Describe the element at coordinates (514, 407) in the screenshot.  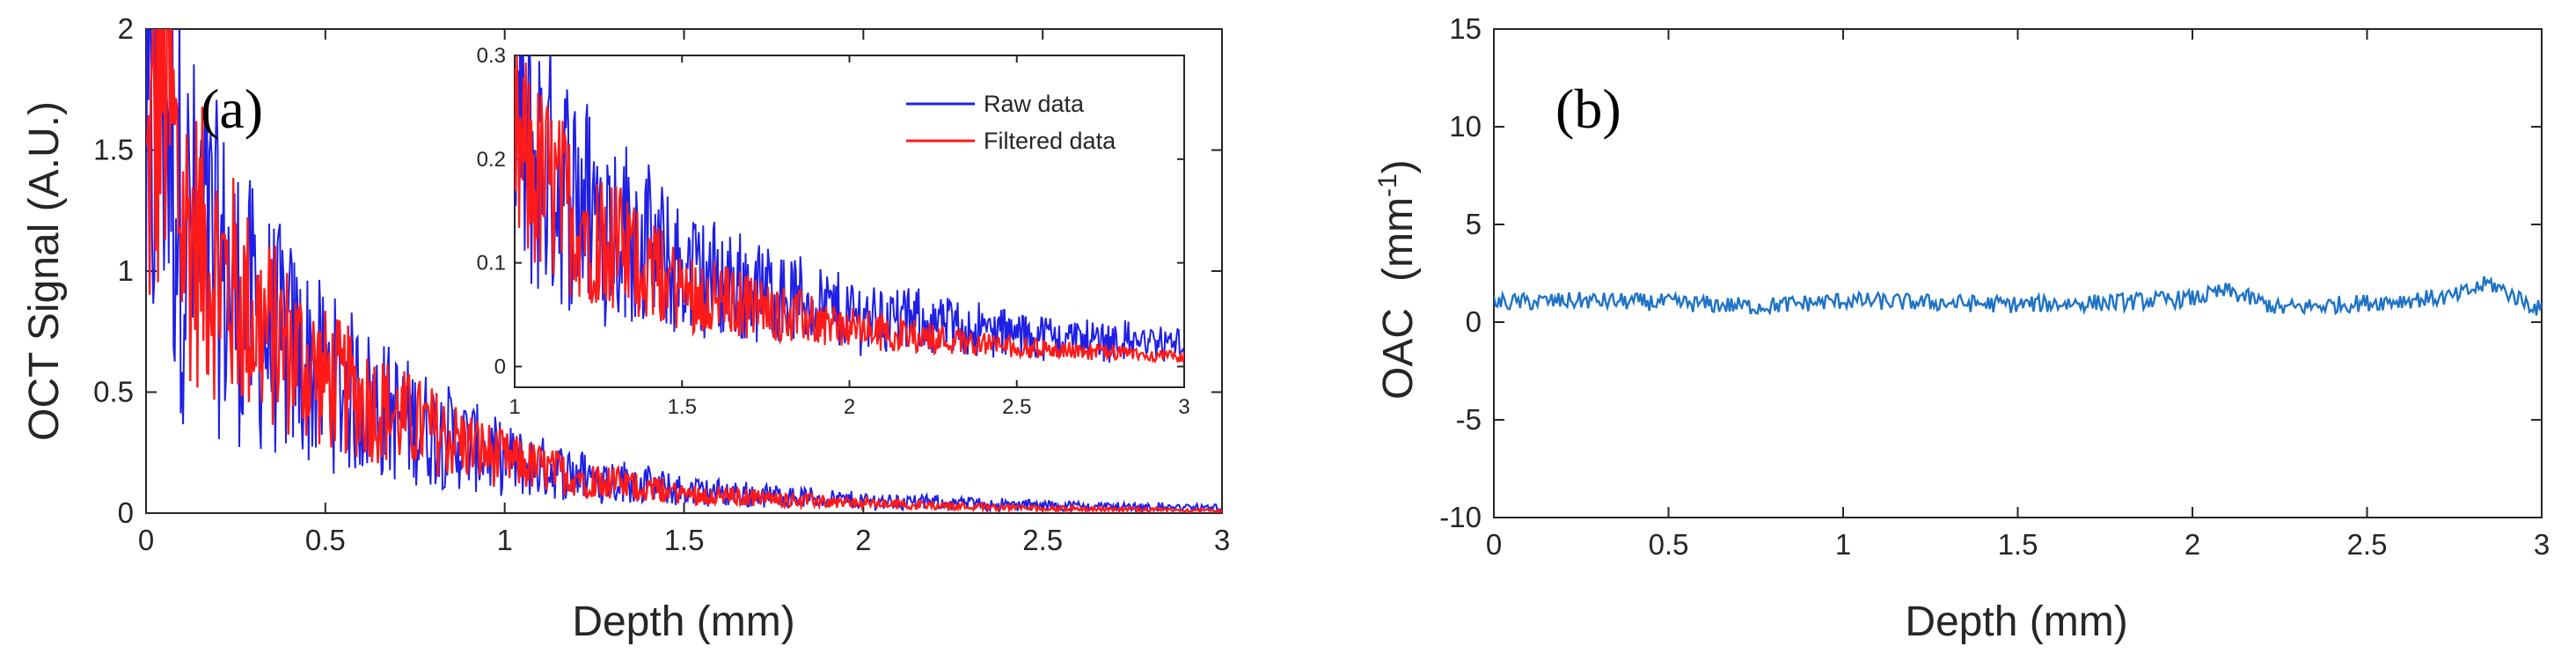
I see `inset-x-tick-label: 1` at that location.